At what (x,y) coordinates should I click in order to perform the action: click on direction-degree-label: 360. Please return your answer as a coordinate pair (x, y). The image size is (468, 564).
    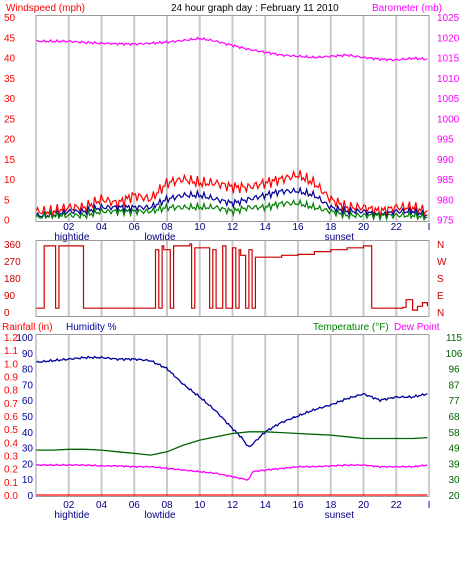
    Looking at the image, I should click on (12, 245).